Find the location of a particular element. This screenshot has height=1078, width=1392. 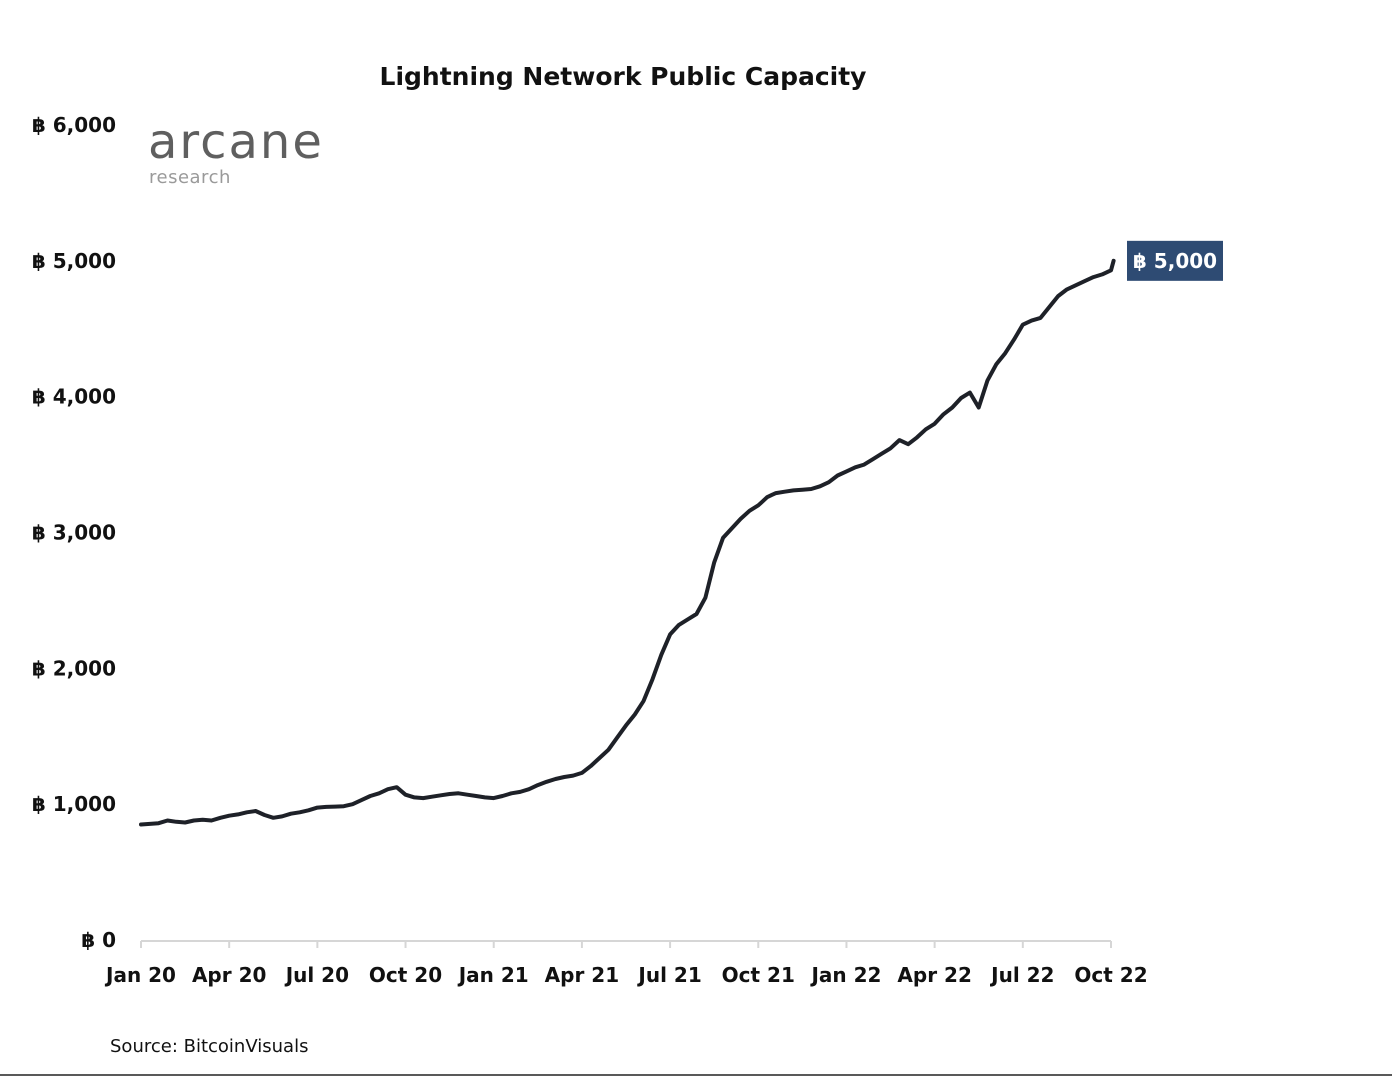

x-tick-label: Jan 20 is located at coordinates (140, 975).